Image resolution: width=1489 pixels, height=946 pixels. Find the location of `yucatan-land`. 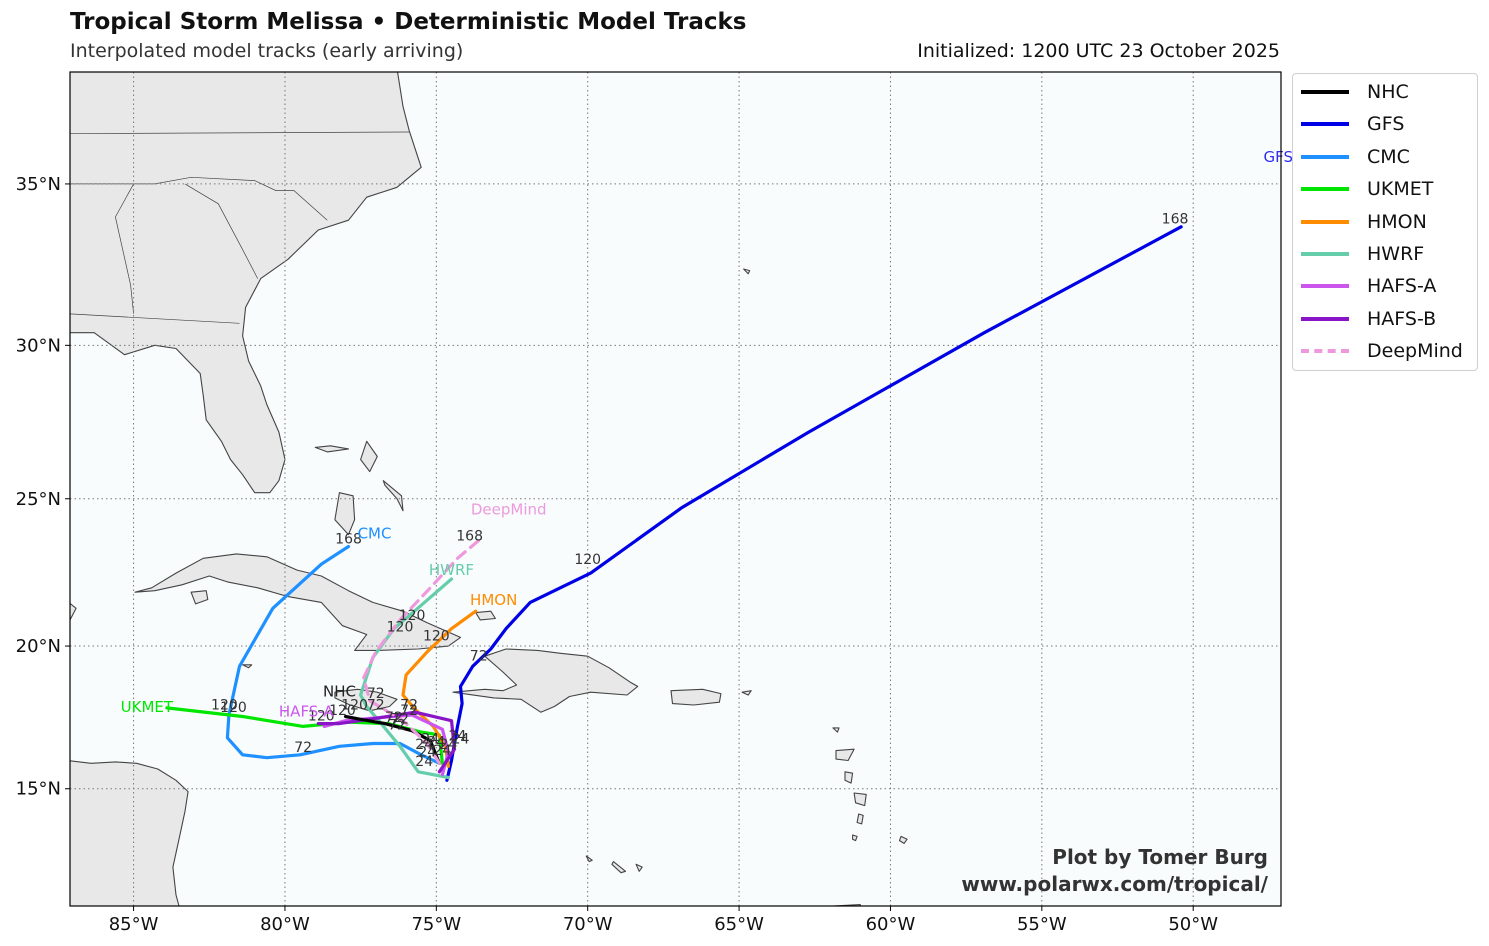

yucatan-land is located at coordinates (73, 612).